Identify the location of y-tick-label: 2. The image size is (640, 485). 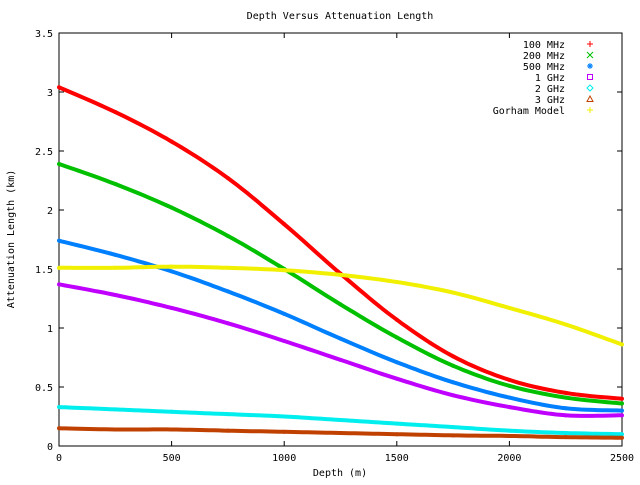
(50, 211).